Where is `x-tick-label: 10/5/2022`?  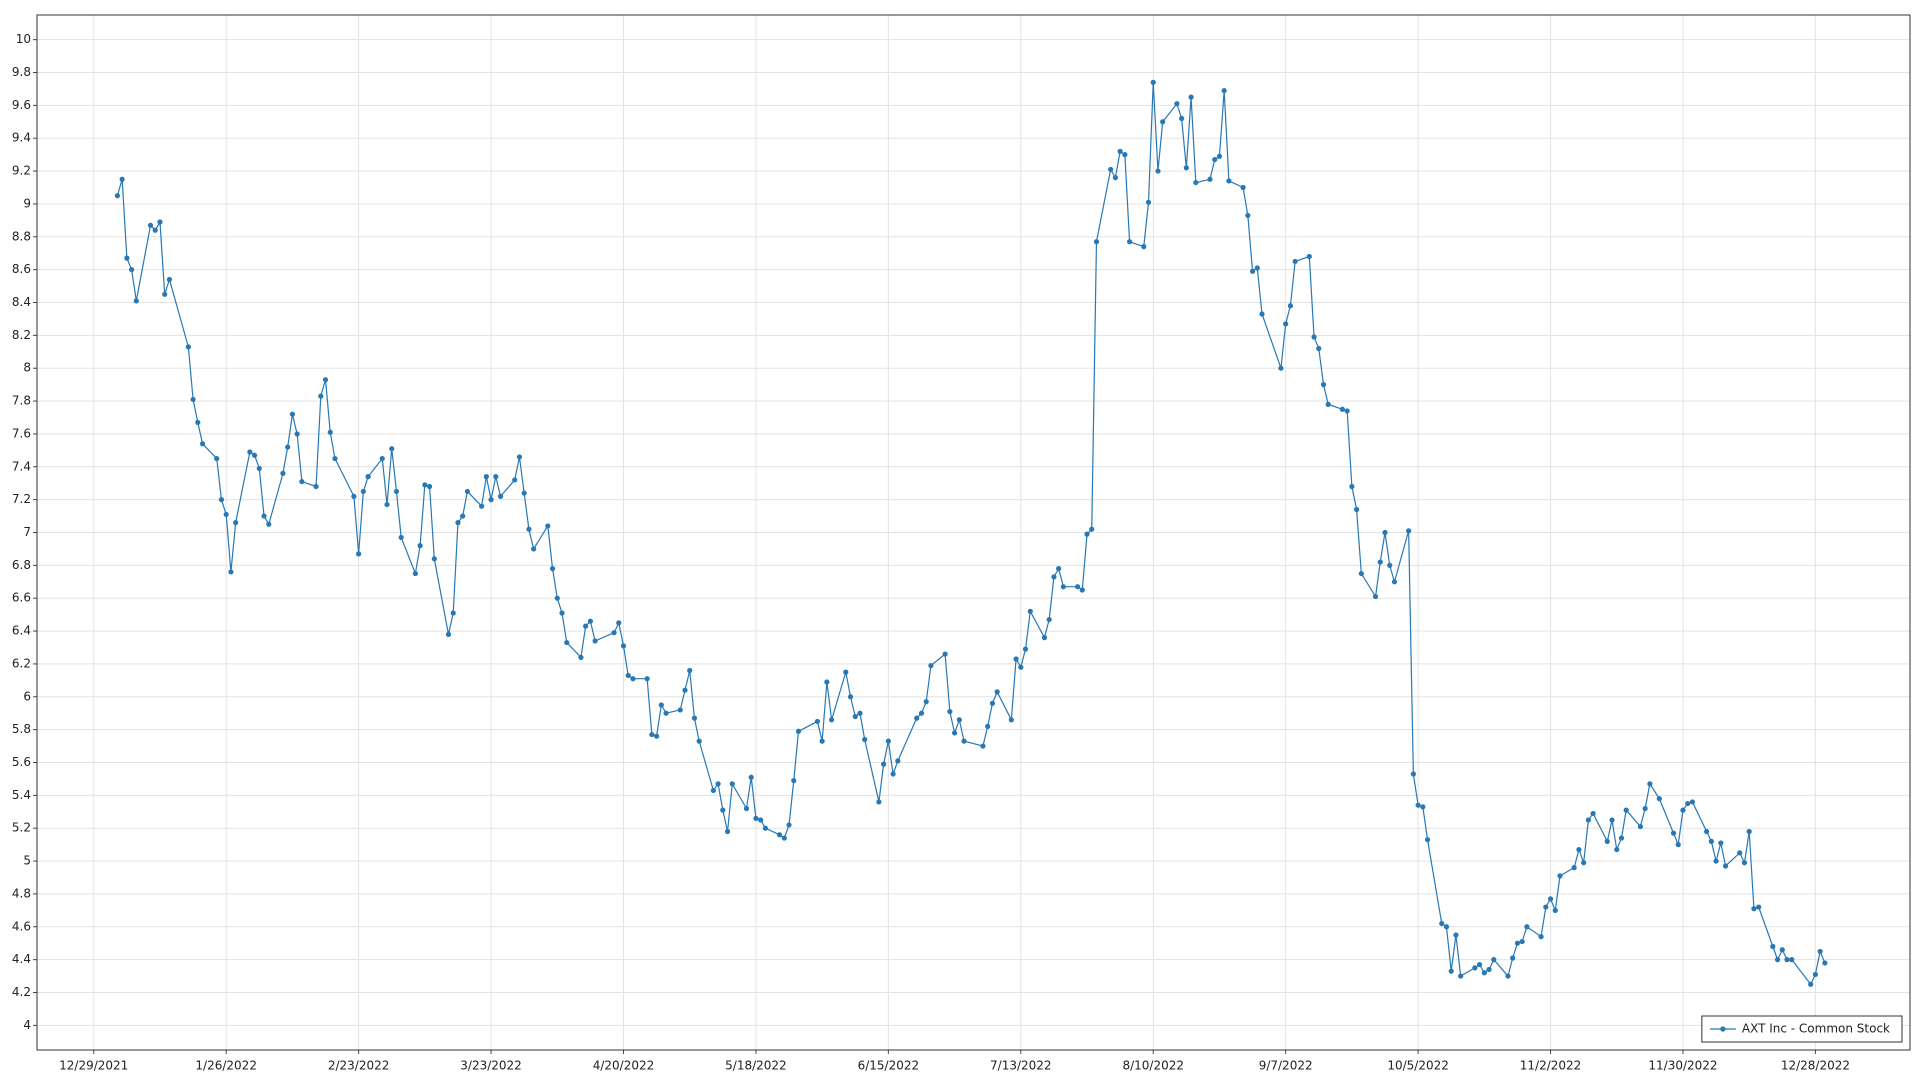
x-tick-label: 10/5/2022 is located at coordinates (1418, 1066).